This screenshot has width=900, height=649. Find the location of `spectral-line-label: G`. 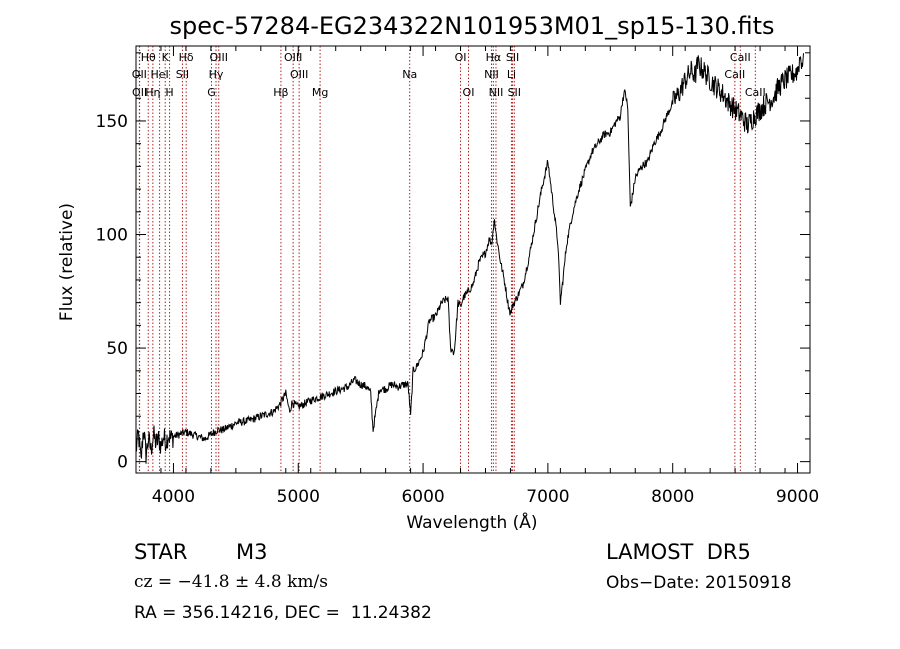

spectral-line-label: G is located at coordinates (211, 92).